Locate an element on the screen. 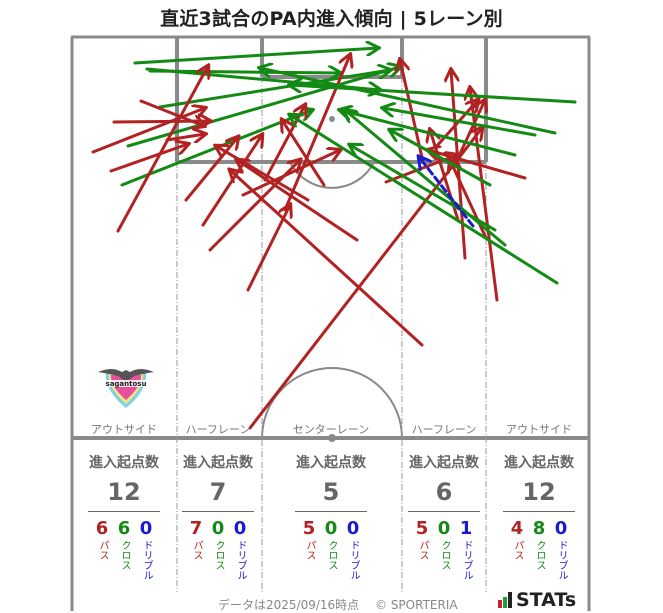 The width and height of the screenshot is (663, 613). brand-name: STATs is located at coordinates (546, 600).